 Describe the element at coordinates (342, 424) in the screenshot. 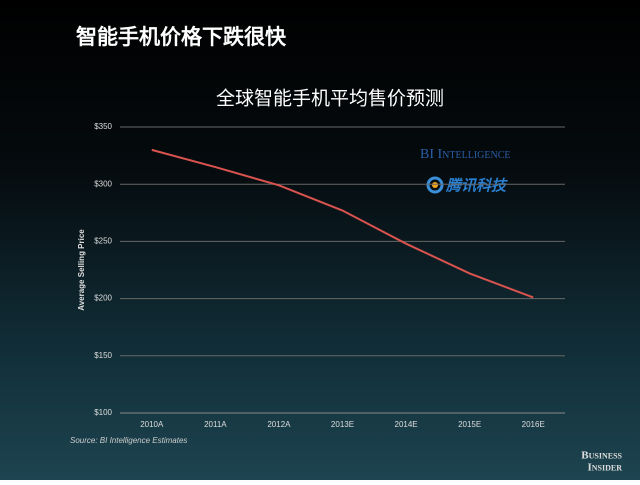

I see `x-tick-label: 2013E` at that location.